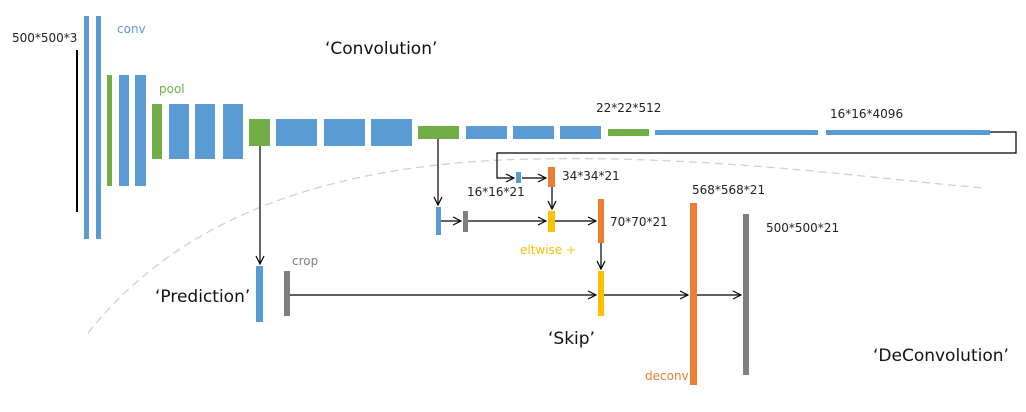  I want to click on size-4096-label: 16*16*4096, so click(866, 114).